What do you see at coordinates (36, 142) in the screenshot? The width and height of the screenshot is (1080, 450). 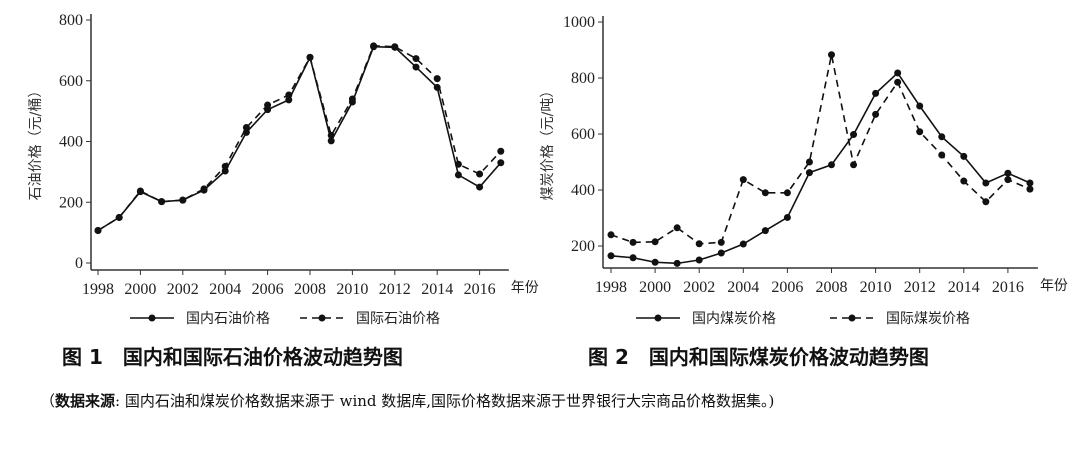 I see `y-axis-label: 石油价格（元/桶）` at bounding box center [36, 142].